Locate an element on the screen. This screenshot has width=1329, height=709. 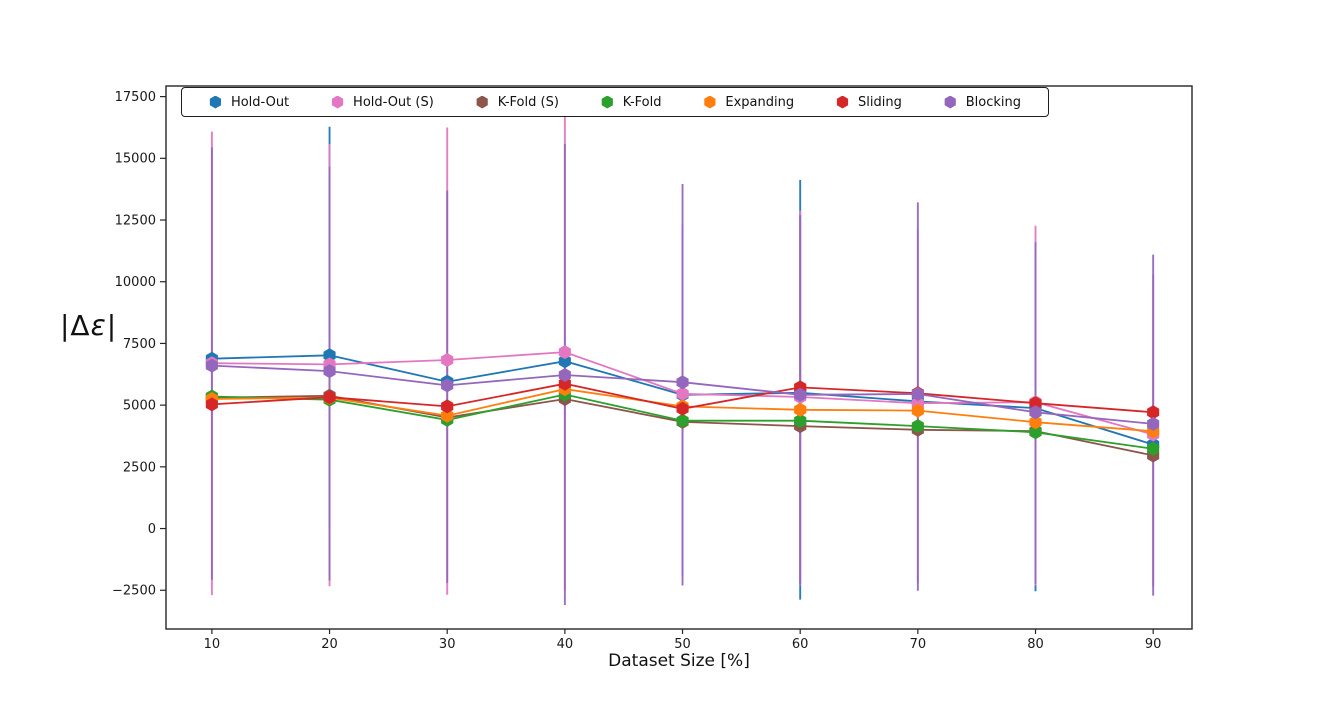
legend-item-k-fold: K-Fold is located at coordinates (631, 102).